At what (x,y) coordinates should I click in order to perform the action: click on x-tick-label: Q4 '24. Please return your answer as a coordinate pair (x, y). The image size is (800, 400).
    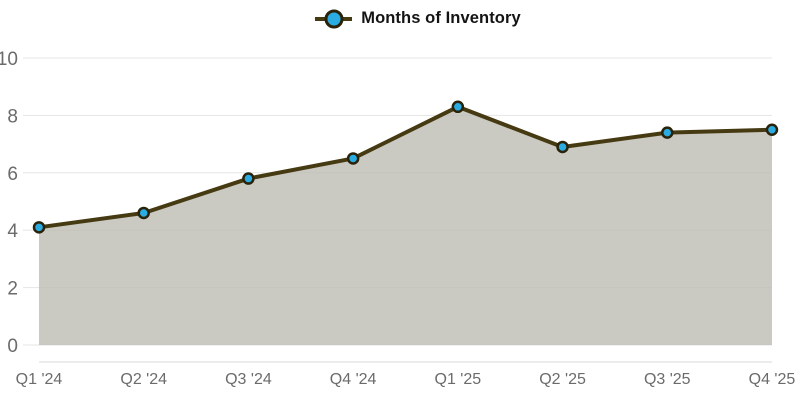
    Looking at the image, I should click on (353, 379).